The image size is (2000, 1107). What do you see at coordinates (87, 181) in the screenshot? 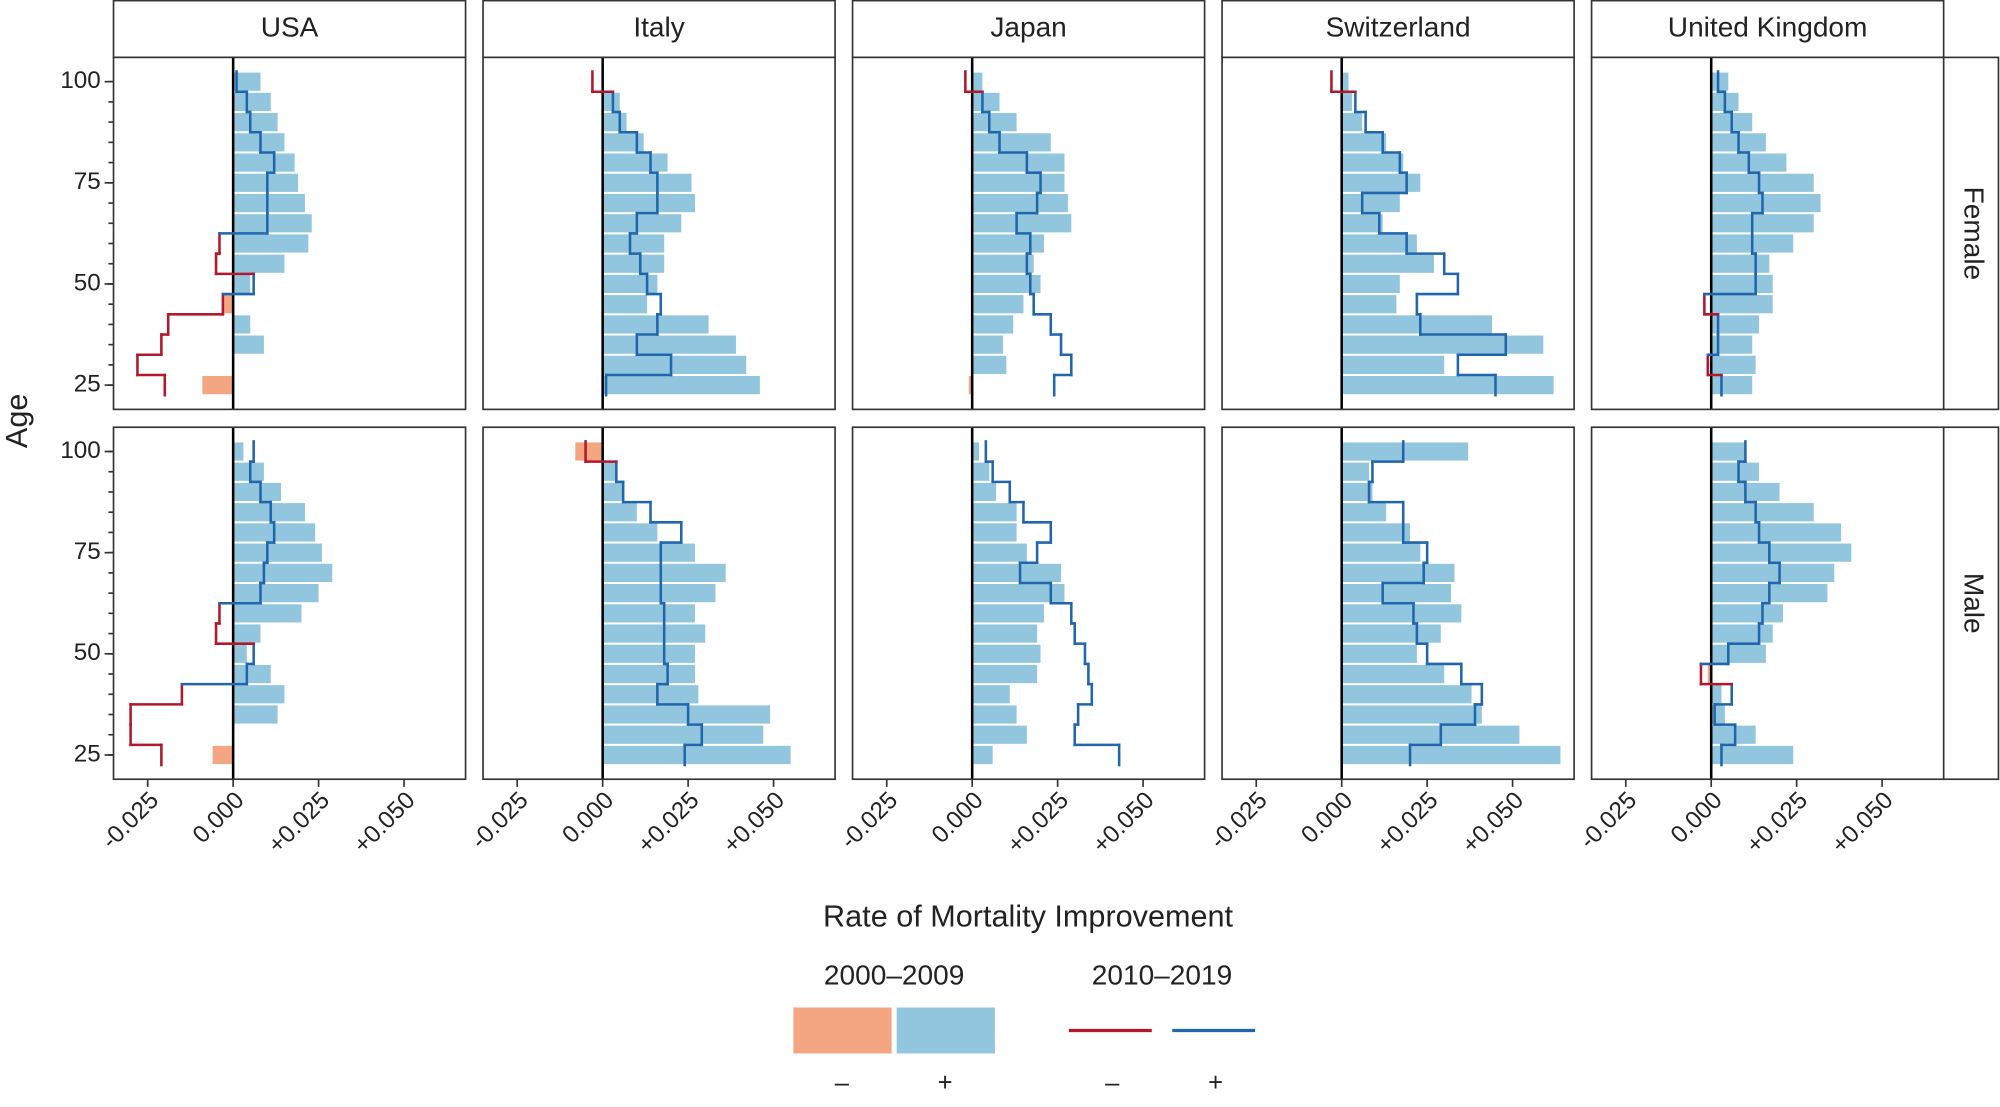
I see `y-tick-label: 75` at bounding box center [87, 181].